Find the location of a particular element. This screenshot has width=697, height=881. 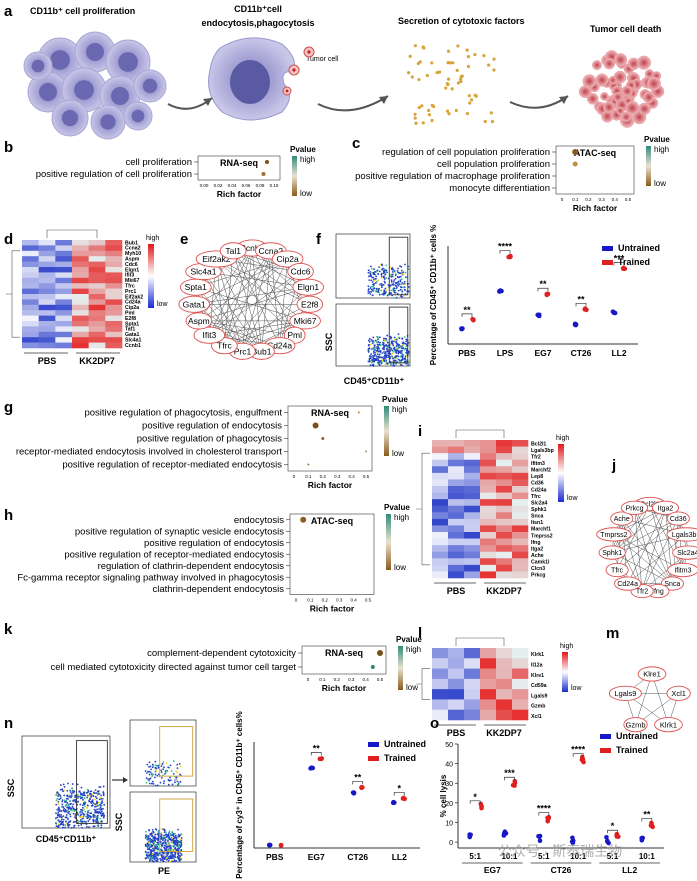

category-label: PBS is located at coordinates (467, 353).